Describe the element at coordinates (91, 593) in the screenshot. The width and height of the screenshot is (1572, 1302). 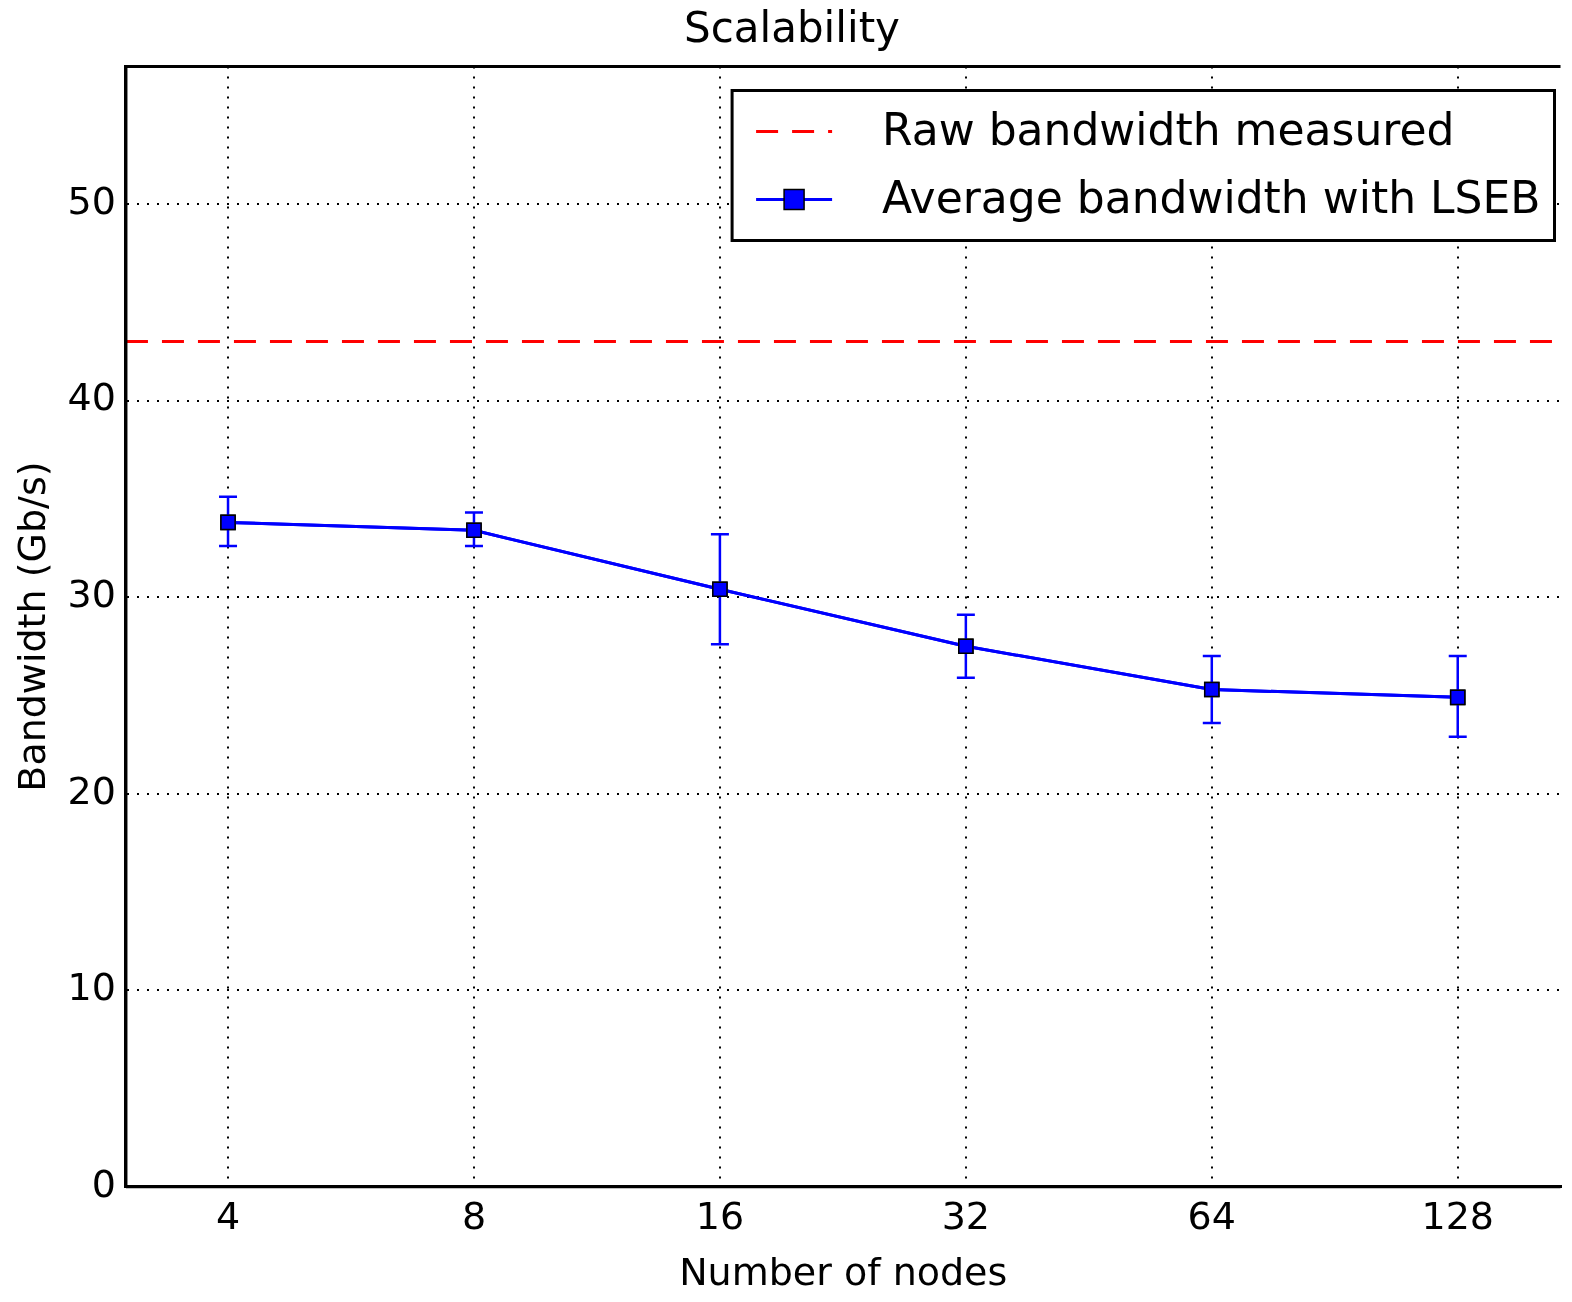
I see `y-tick-label: 30` at that location.